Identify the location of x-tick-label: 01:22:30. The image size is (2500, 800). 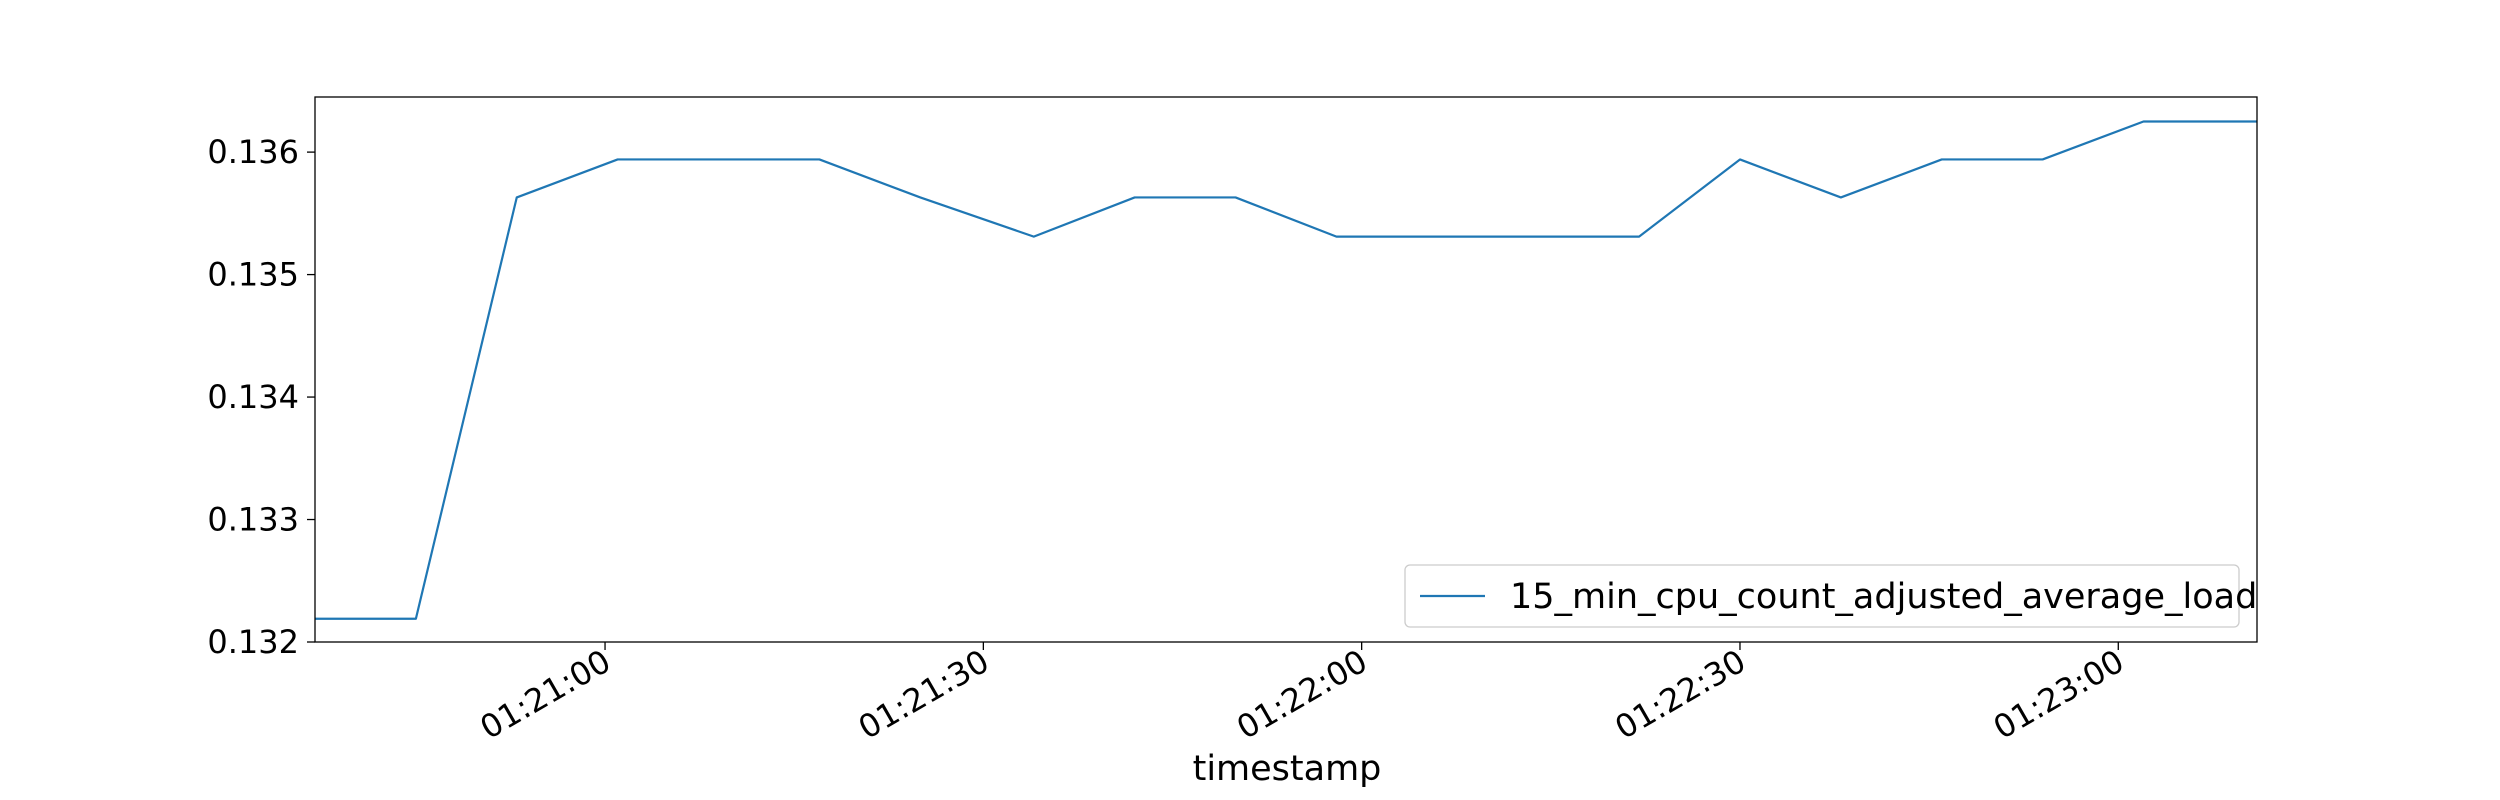
(1680, 694).